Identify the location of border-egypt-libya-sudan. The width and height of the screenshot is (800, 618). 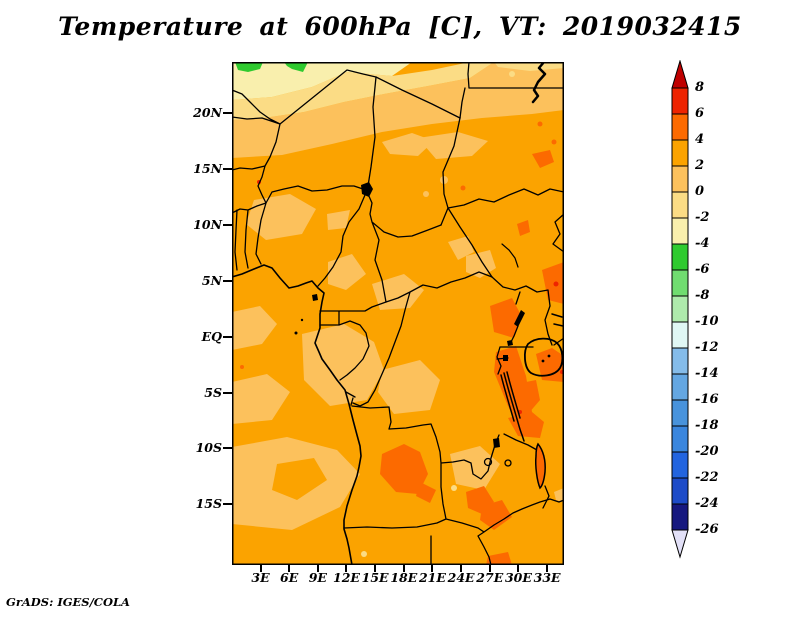
(511, 90).